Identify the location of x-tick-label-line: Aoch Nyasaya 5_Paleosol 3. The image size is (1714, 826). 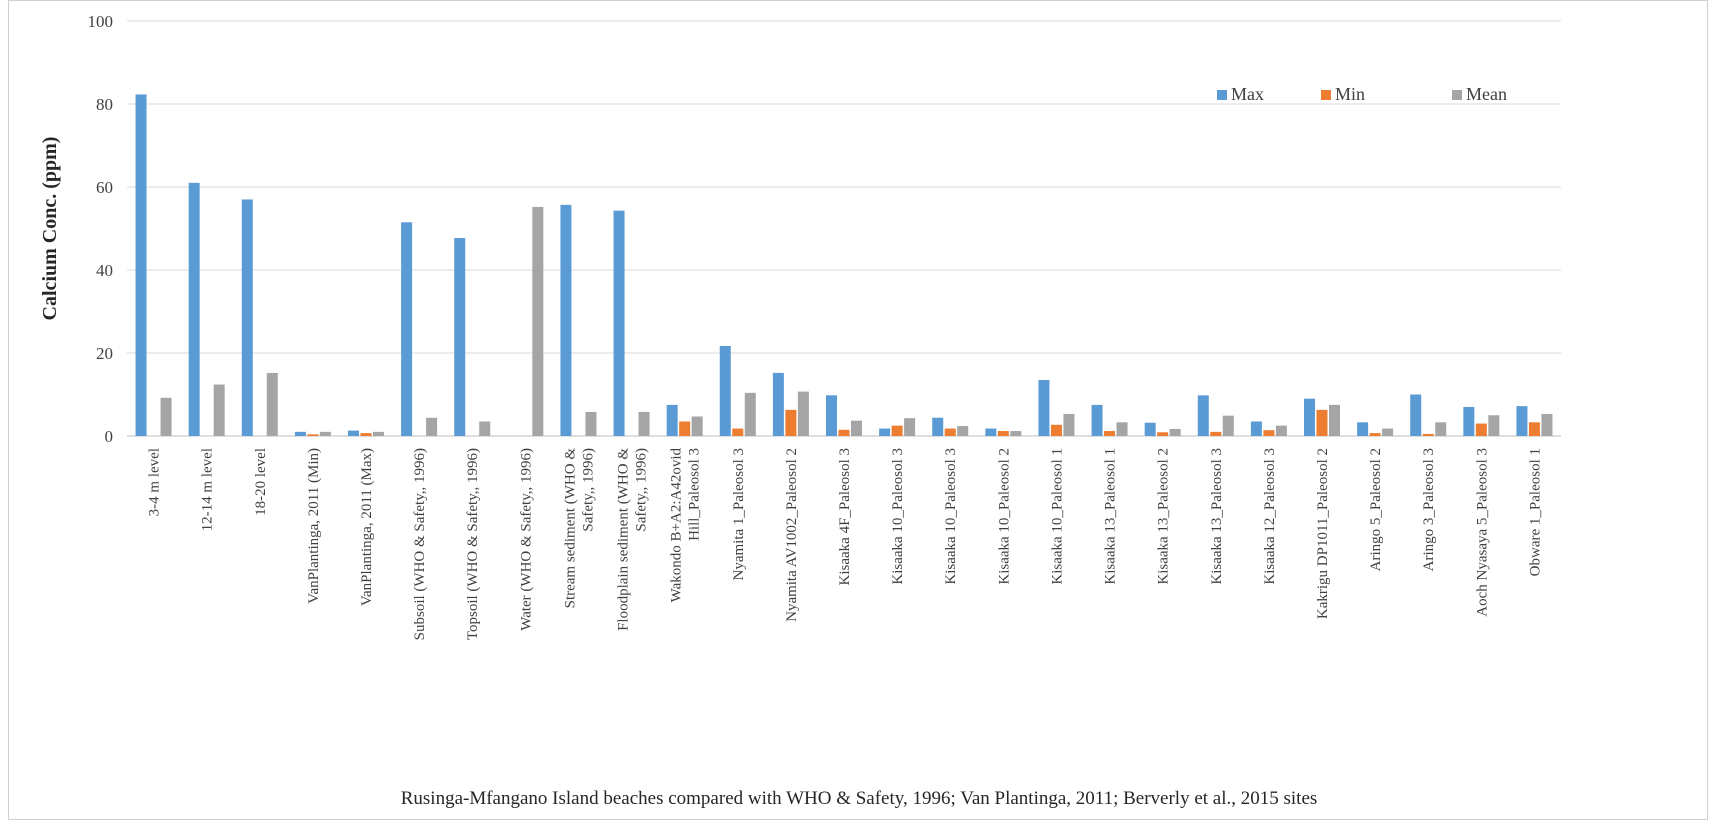
(1482, 532).